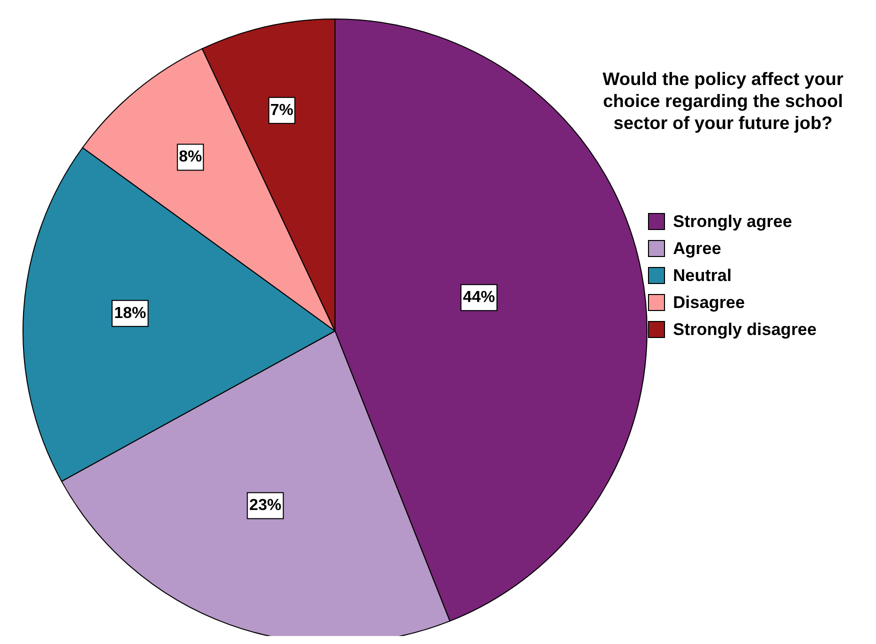 This screenshot has width=876, height=644. What do you see at coordinates (702, 276) in the screenshot?
I see `legend-label: Neutral` at bounding box center [702, 276].